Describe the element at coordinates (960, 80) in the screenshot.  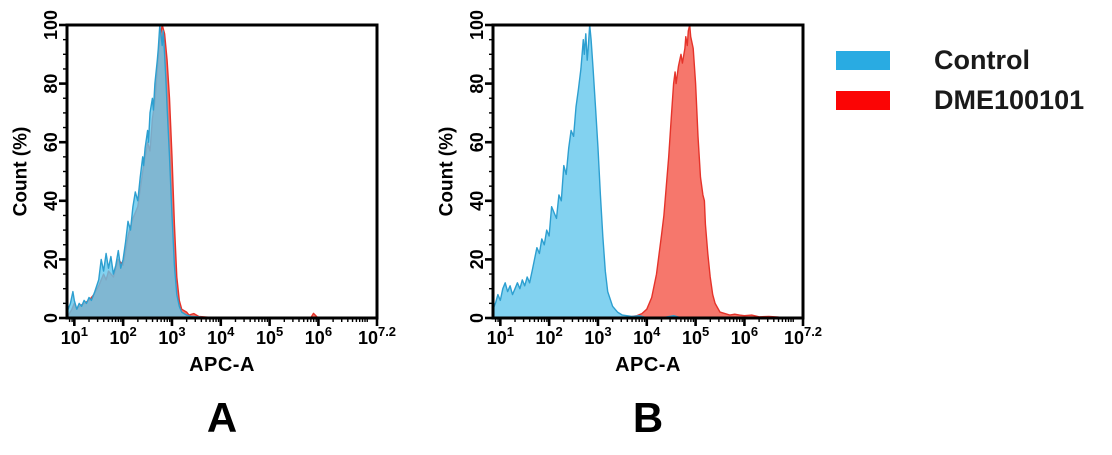
I see `legend: Control DME100101` at that location.